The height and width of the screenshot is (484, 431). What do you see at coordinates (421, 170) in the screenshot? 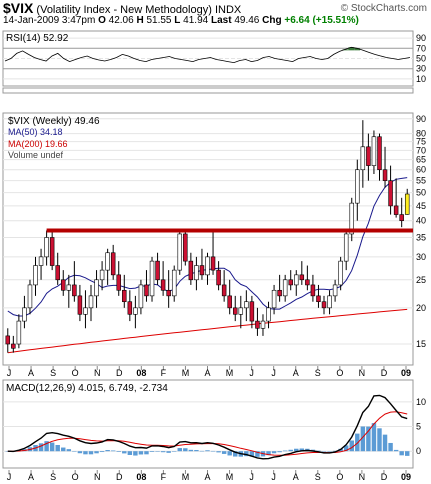
I see `price-tick-label: 60` at bounding box center [421, 170].